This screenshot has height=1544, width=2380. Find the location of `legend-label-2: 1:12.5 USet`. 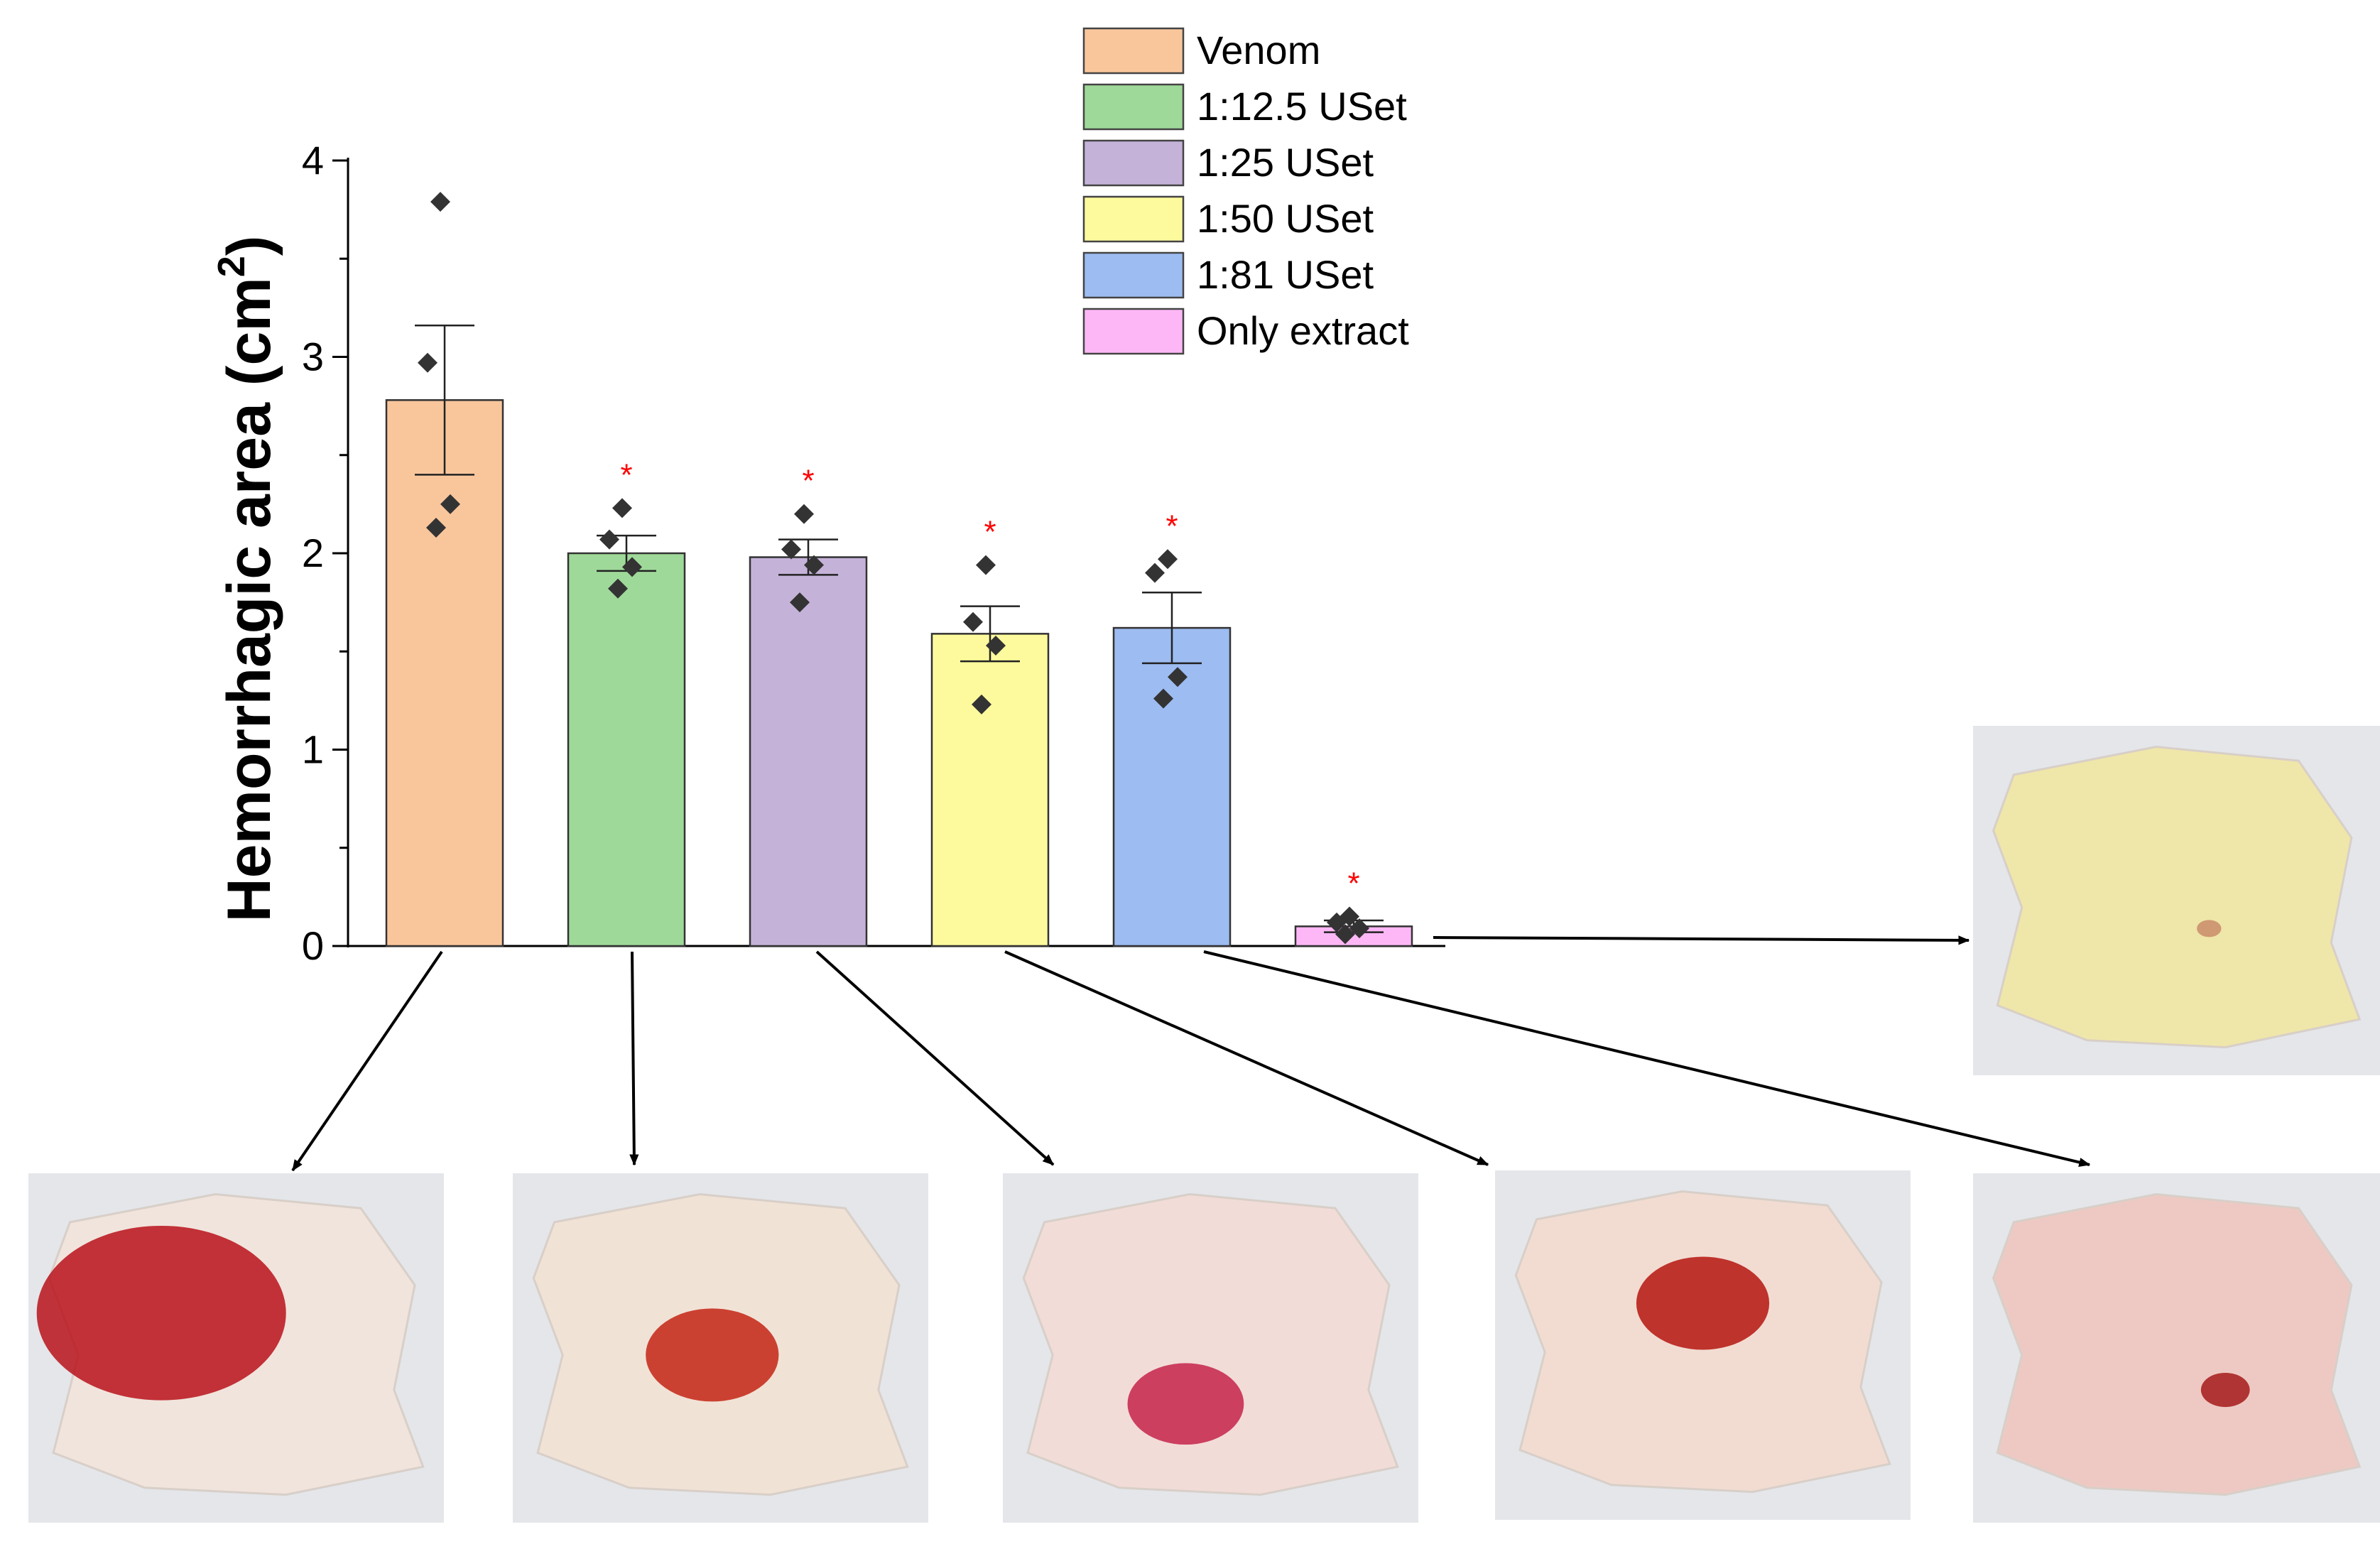

legend-label-2: 1:12.5 USet is located at coordinates (1302, 106).